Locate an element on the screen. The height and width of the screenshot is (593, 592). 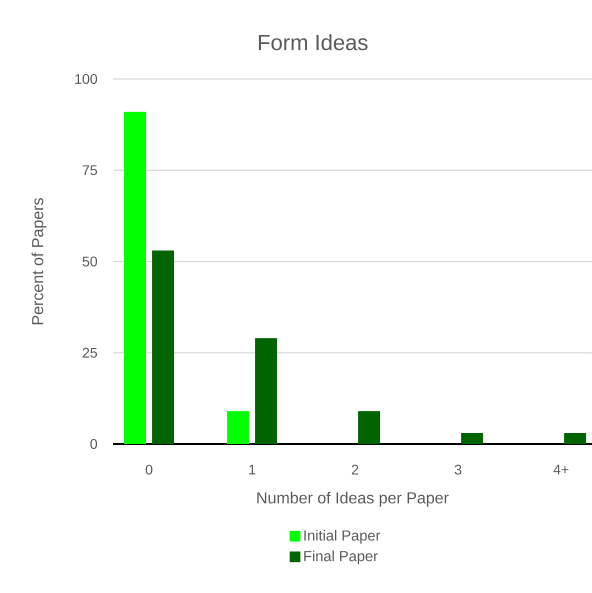
legend-label: Initial Paper is located at coordinates (342, 537).